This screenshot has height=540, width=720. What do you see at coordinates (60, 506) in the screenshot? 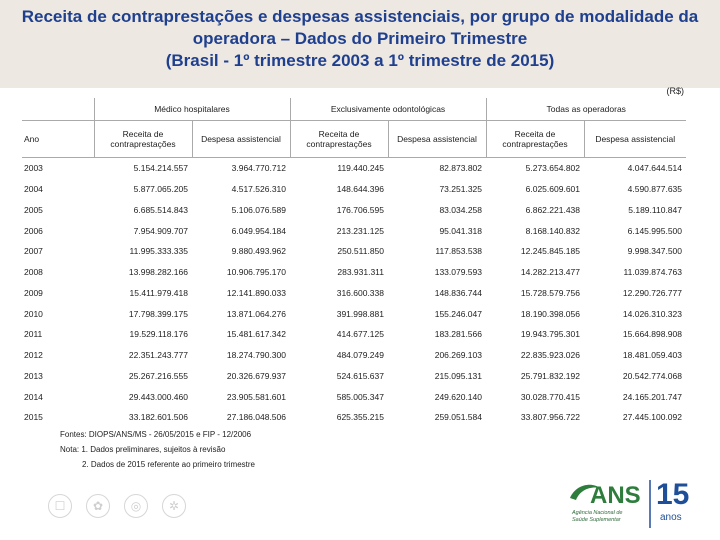
I see `seal-icon: ☐` at bounding box center [60, 506].